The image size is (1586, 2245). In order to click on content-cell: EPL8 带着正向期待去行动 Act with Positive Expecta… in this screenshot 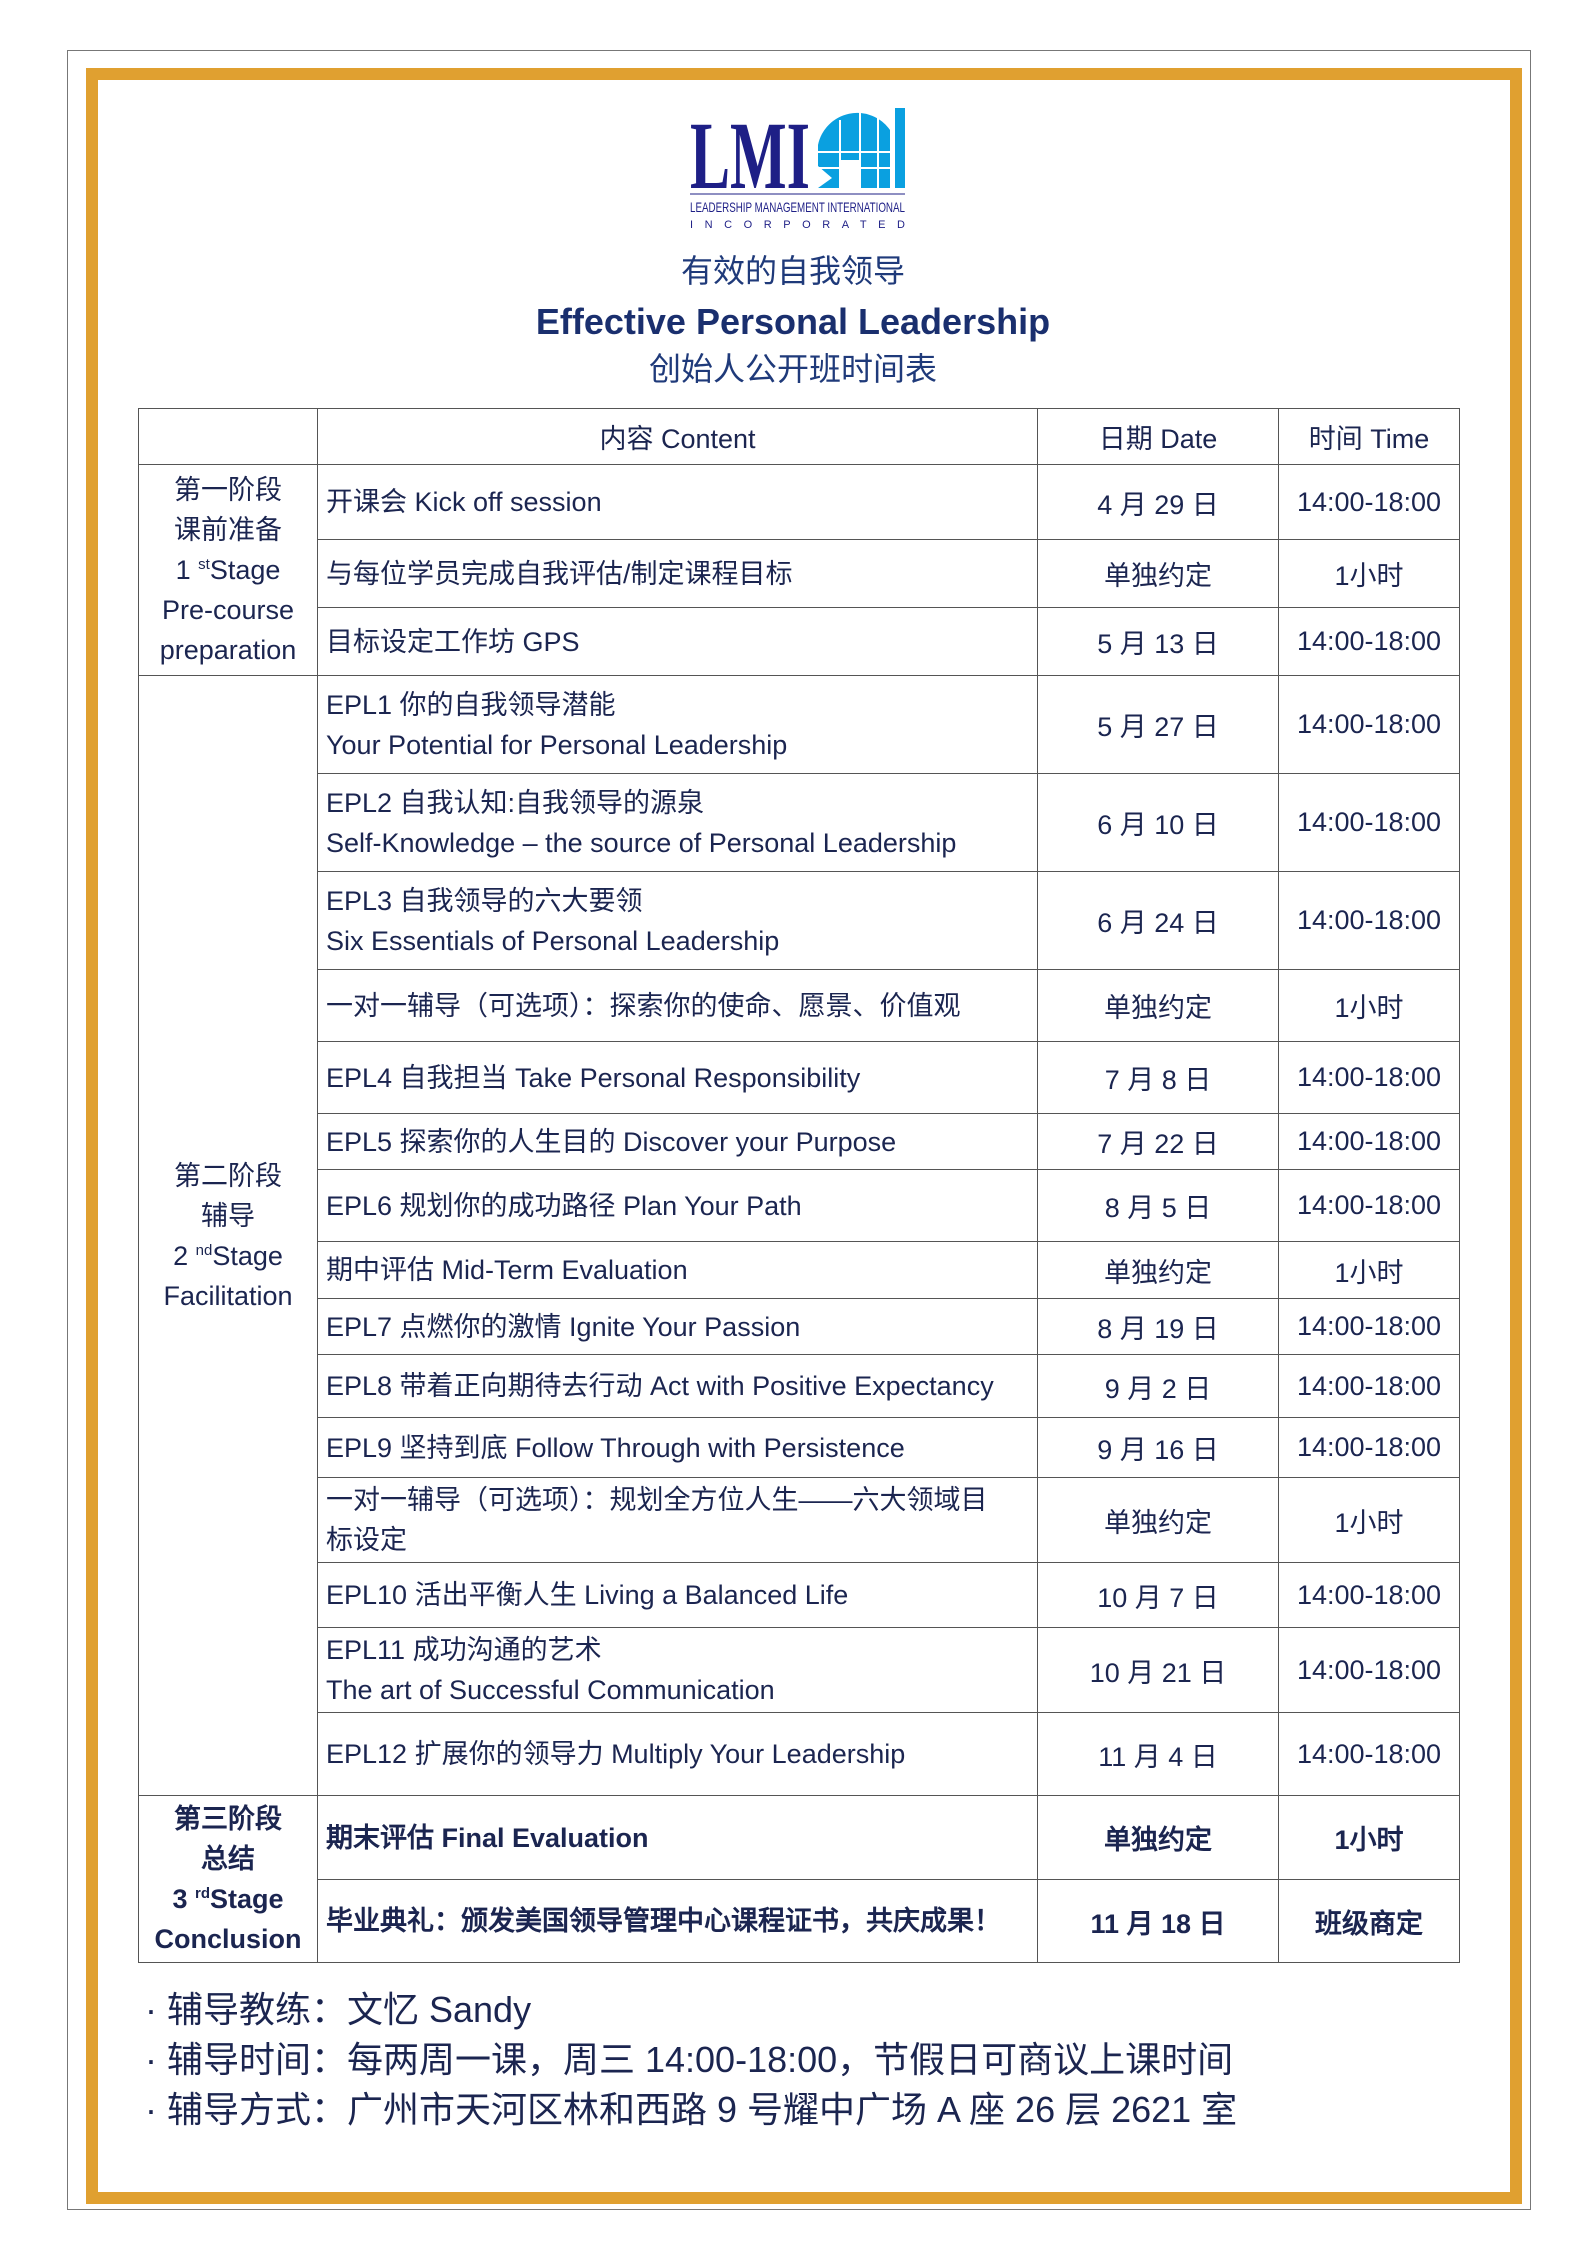, I will do `click(677, 1386)`.